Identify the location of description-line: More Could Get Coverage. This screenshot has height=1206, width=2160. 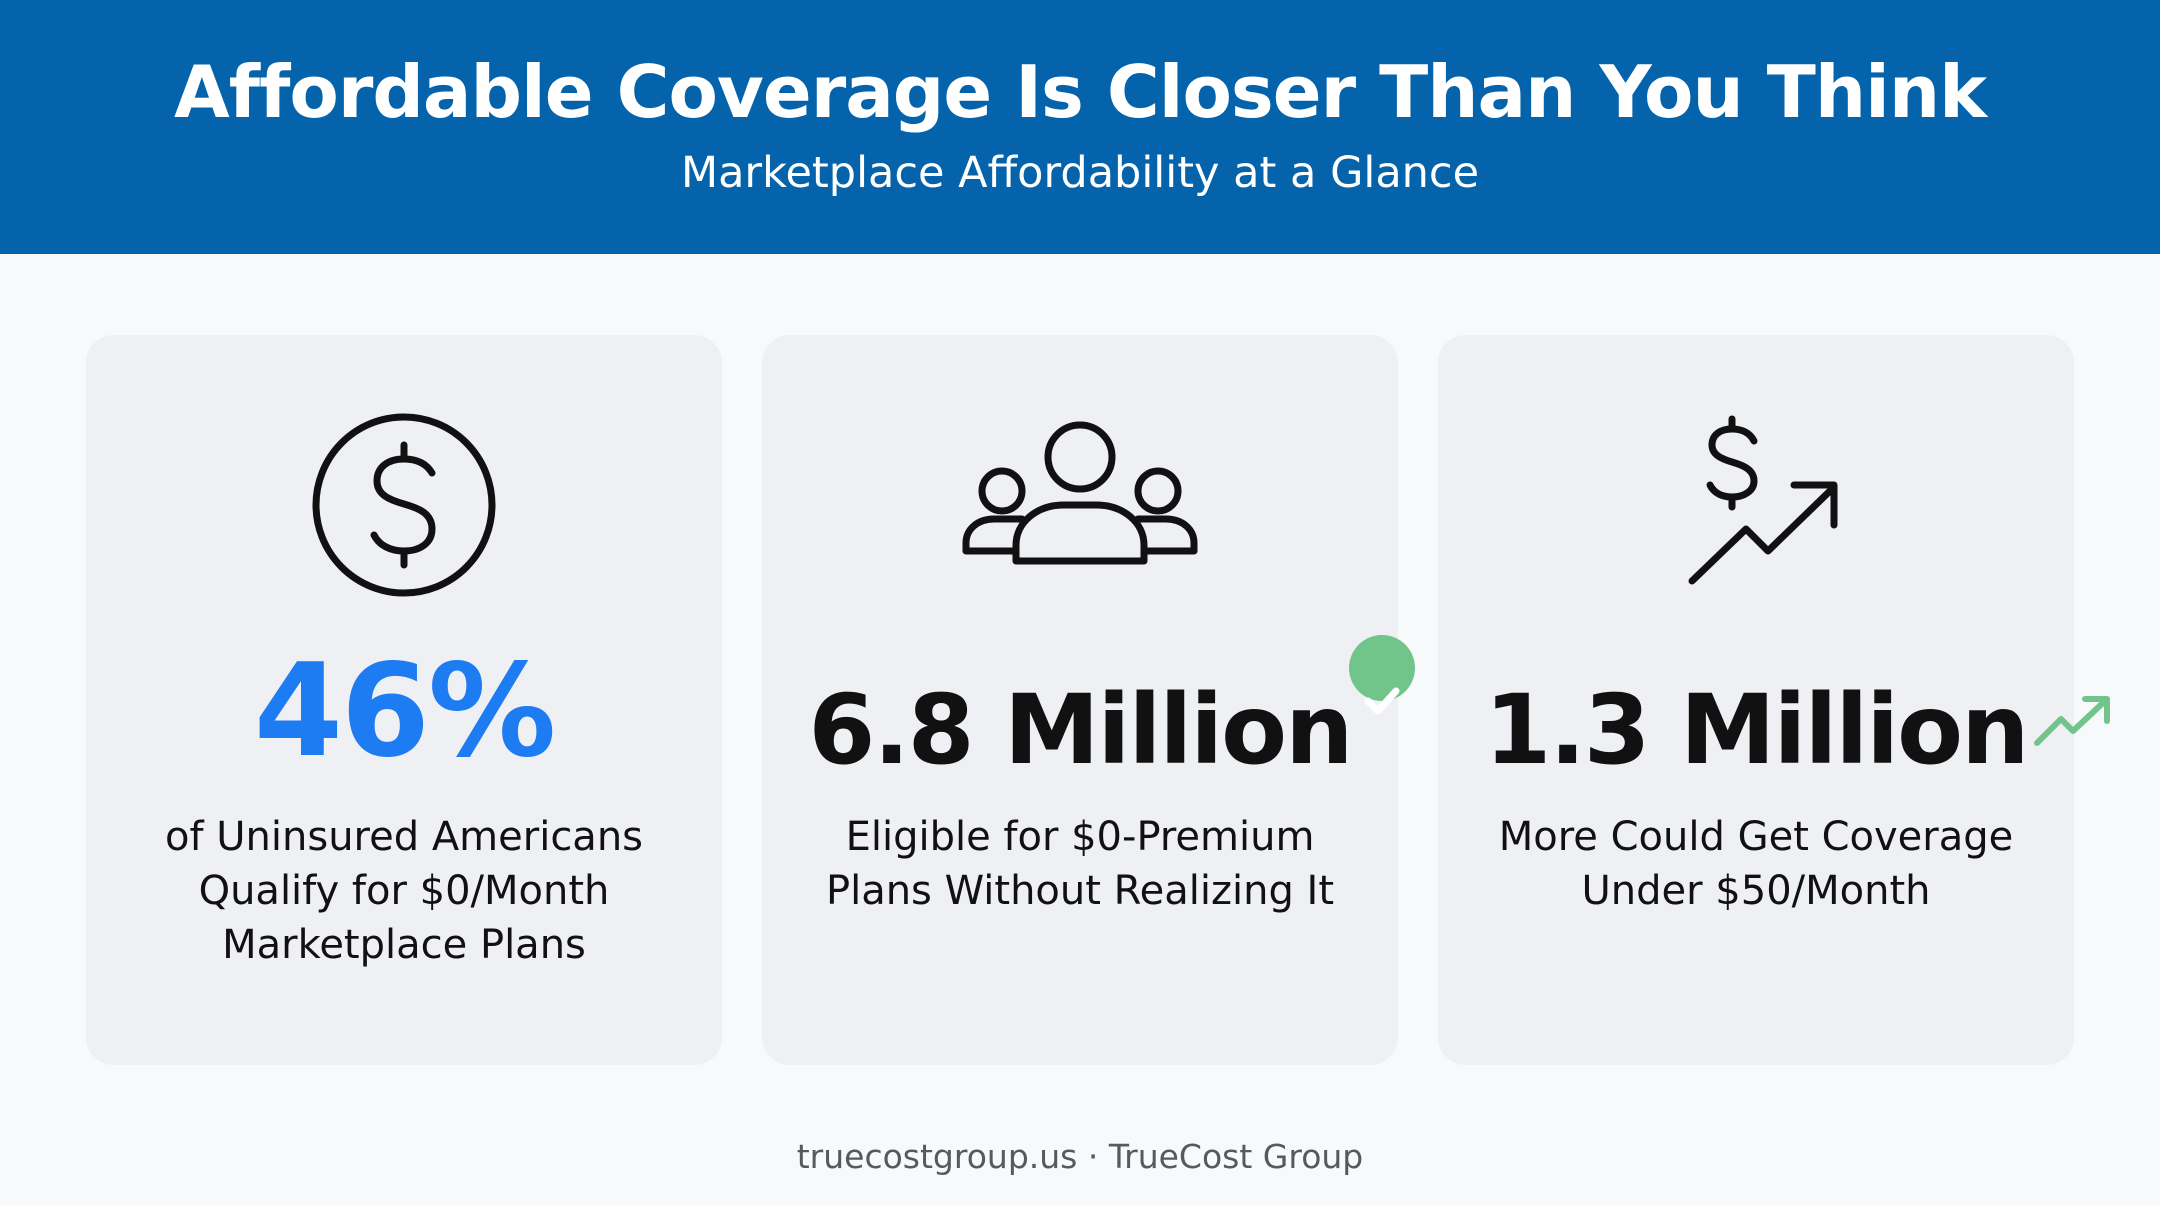
(1756, 837).